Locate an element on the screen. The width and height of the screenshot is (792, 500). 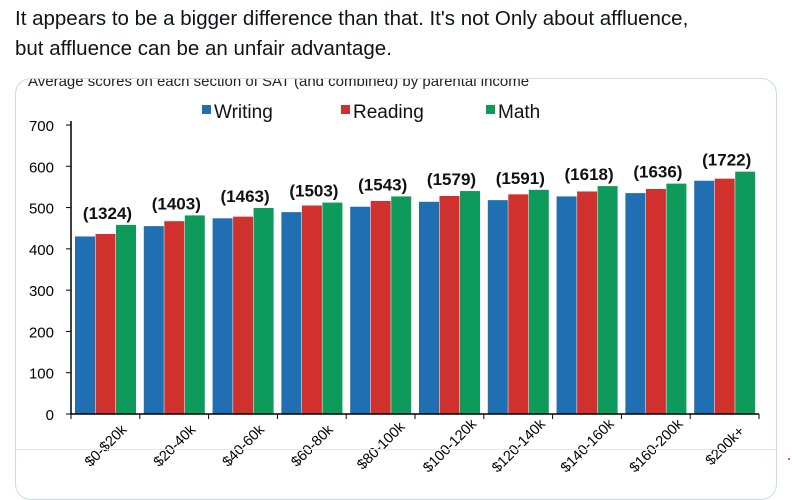
y-tick-label: 400 is located at coordinates (41, 250).